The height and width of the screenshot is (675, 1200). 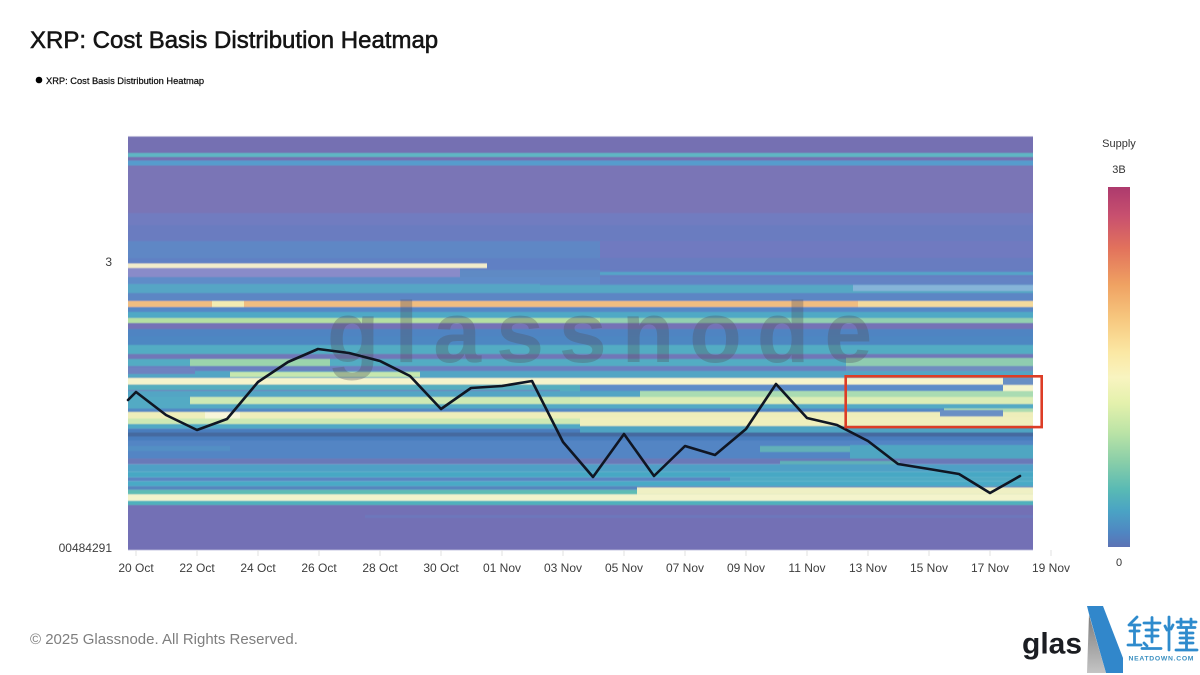 I want to click on svg-text: 0, so click(x=1119, y=563).